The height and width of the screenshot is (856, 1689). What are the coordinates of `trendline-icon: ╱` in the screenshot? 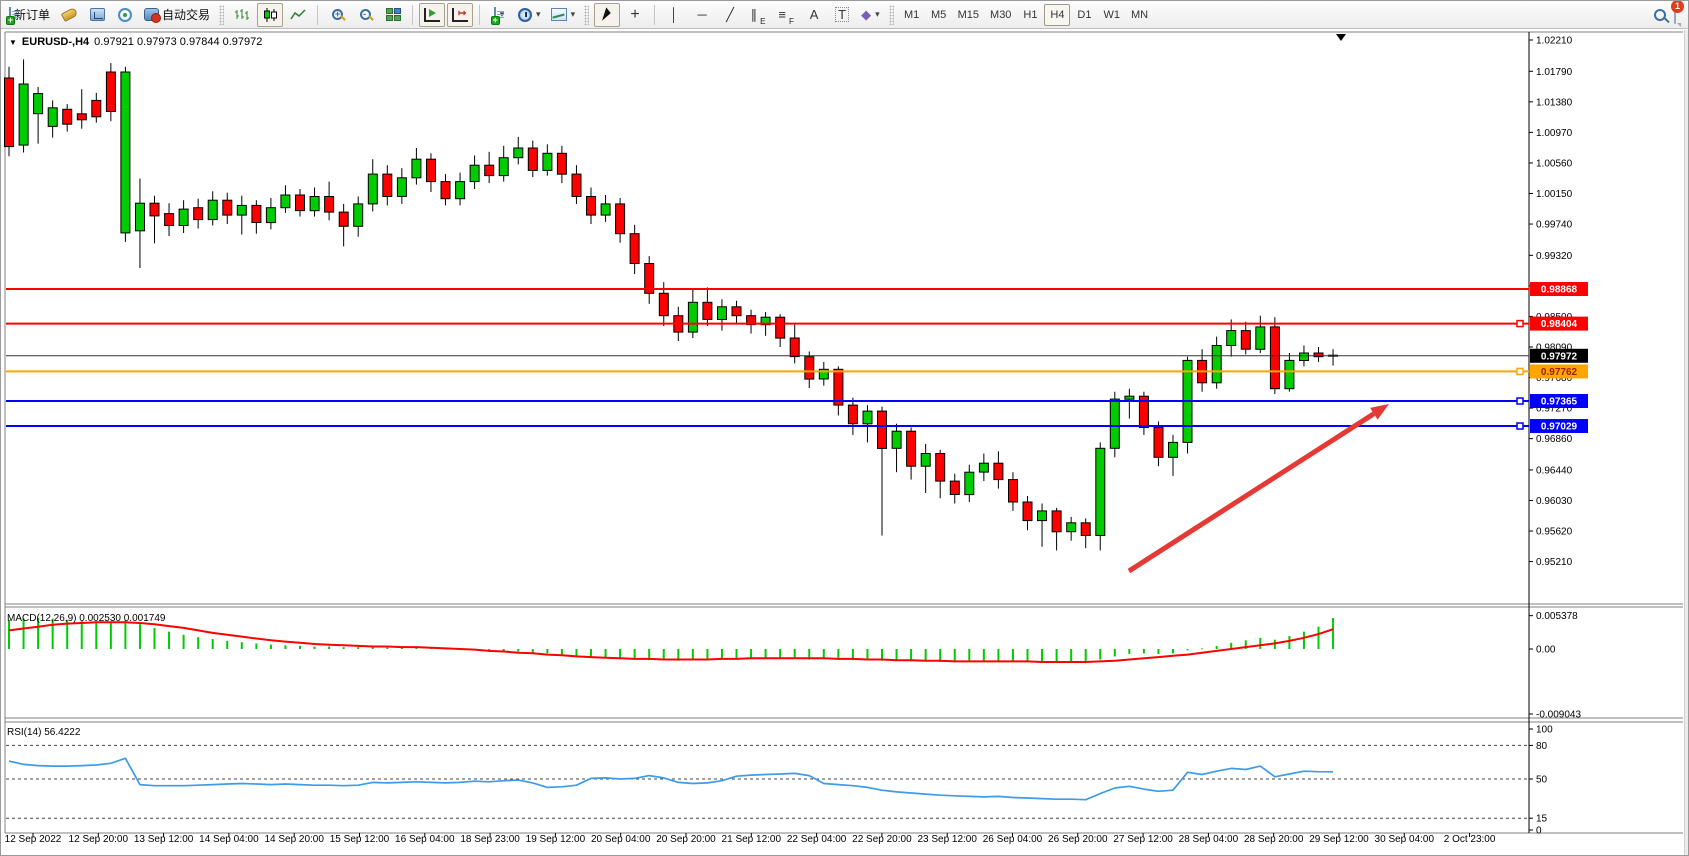 It's located at (730, 14).